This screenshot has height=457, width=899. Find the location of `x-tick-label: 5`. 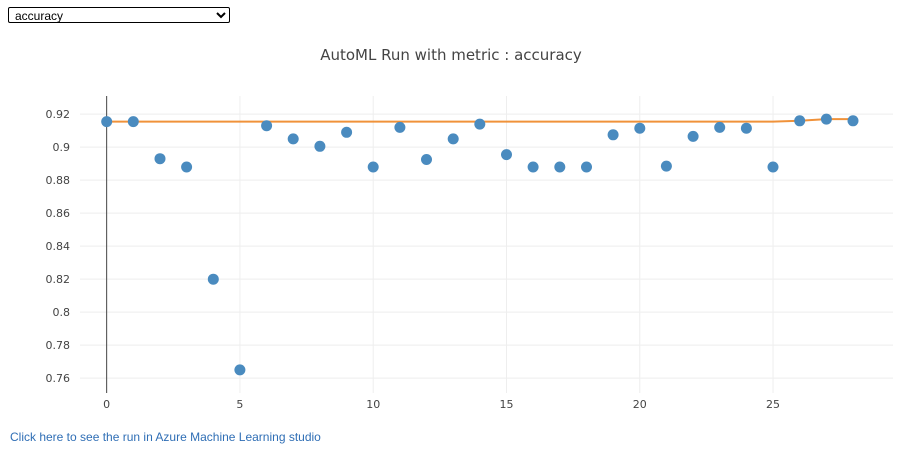

x-tick-label: 5 is located at coordinates (239, 404).